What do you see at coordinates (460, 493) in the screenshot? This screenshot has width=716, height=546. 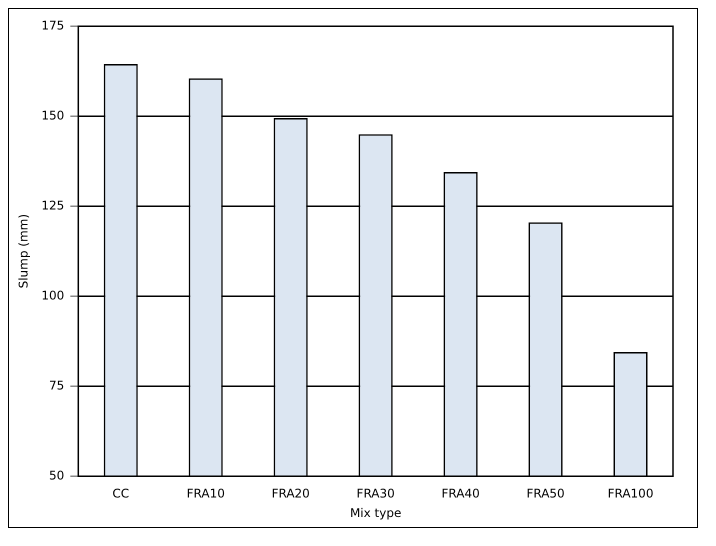 I see `x-tick-label: FRA40` at bounding box center [460, 493].